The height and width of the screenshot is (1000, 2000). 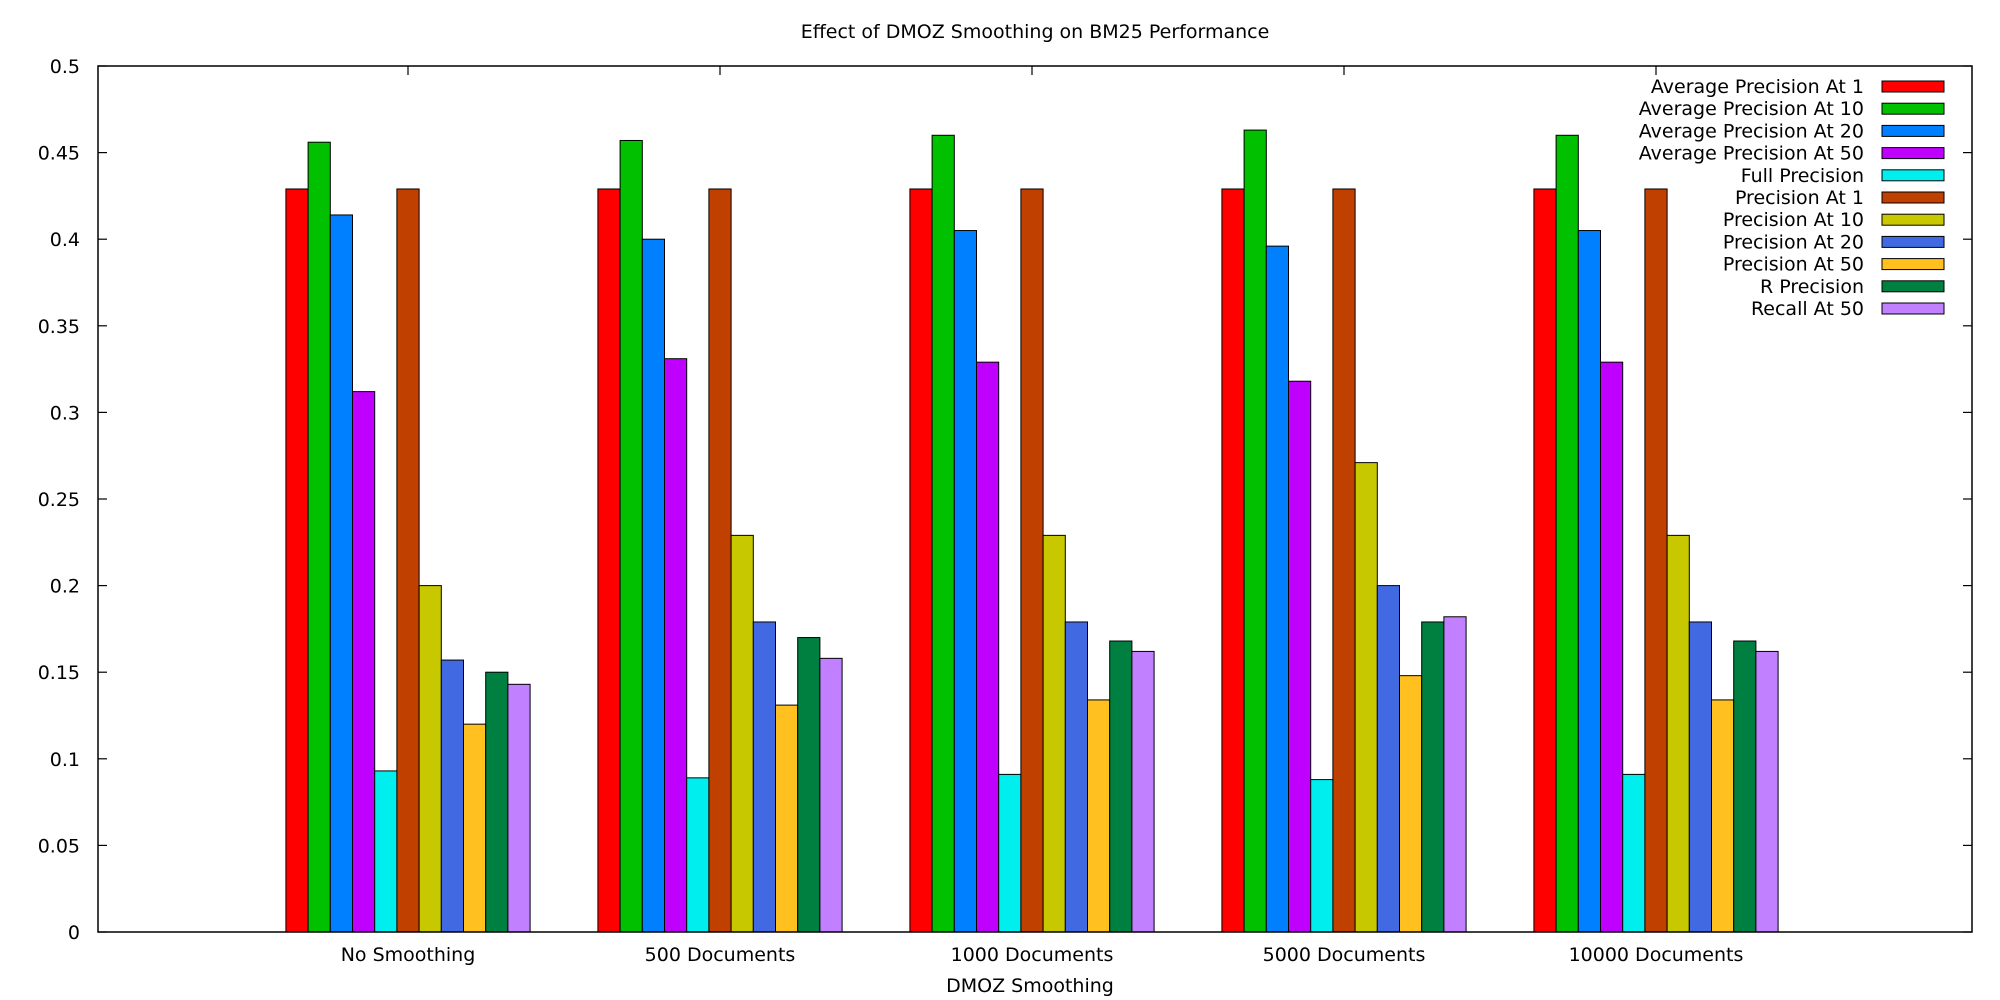 What do you see at coordinates (1656, 955) in the screenshot?
I see `x-tick-label: 10000 Documents` at bounding box center [1656, 955].